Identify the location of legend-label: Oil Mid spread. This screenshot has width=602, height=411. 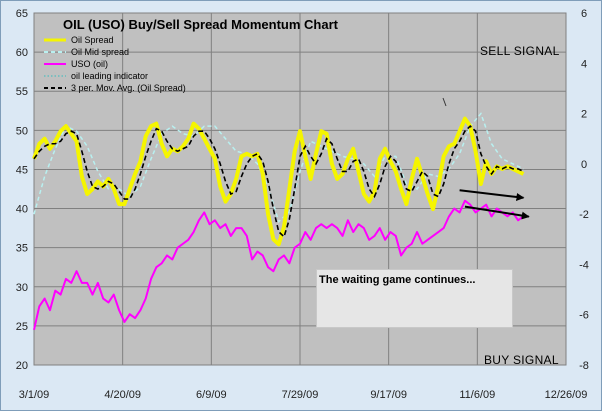
(100, 52).